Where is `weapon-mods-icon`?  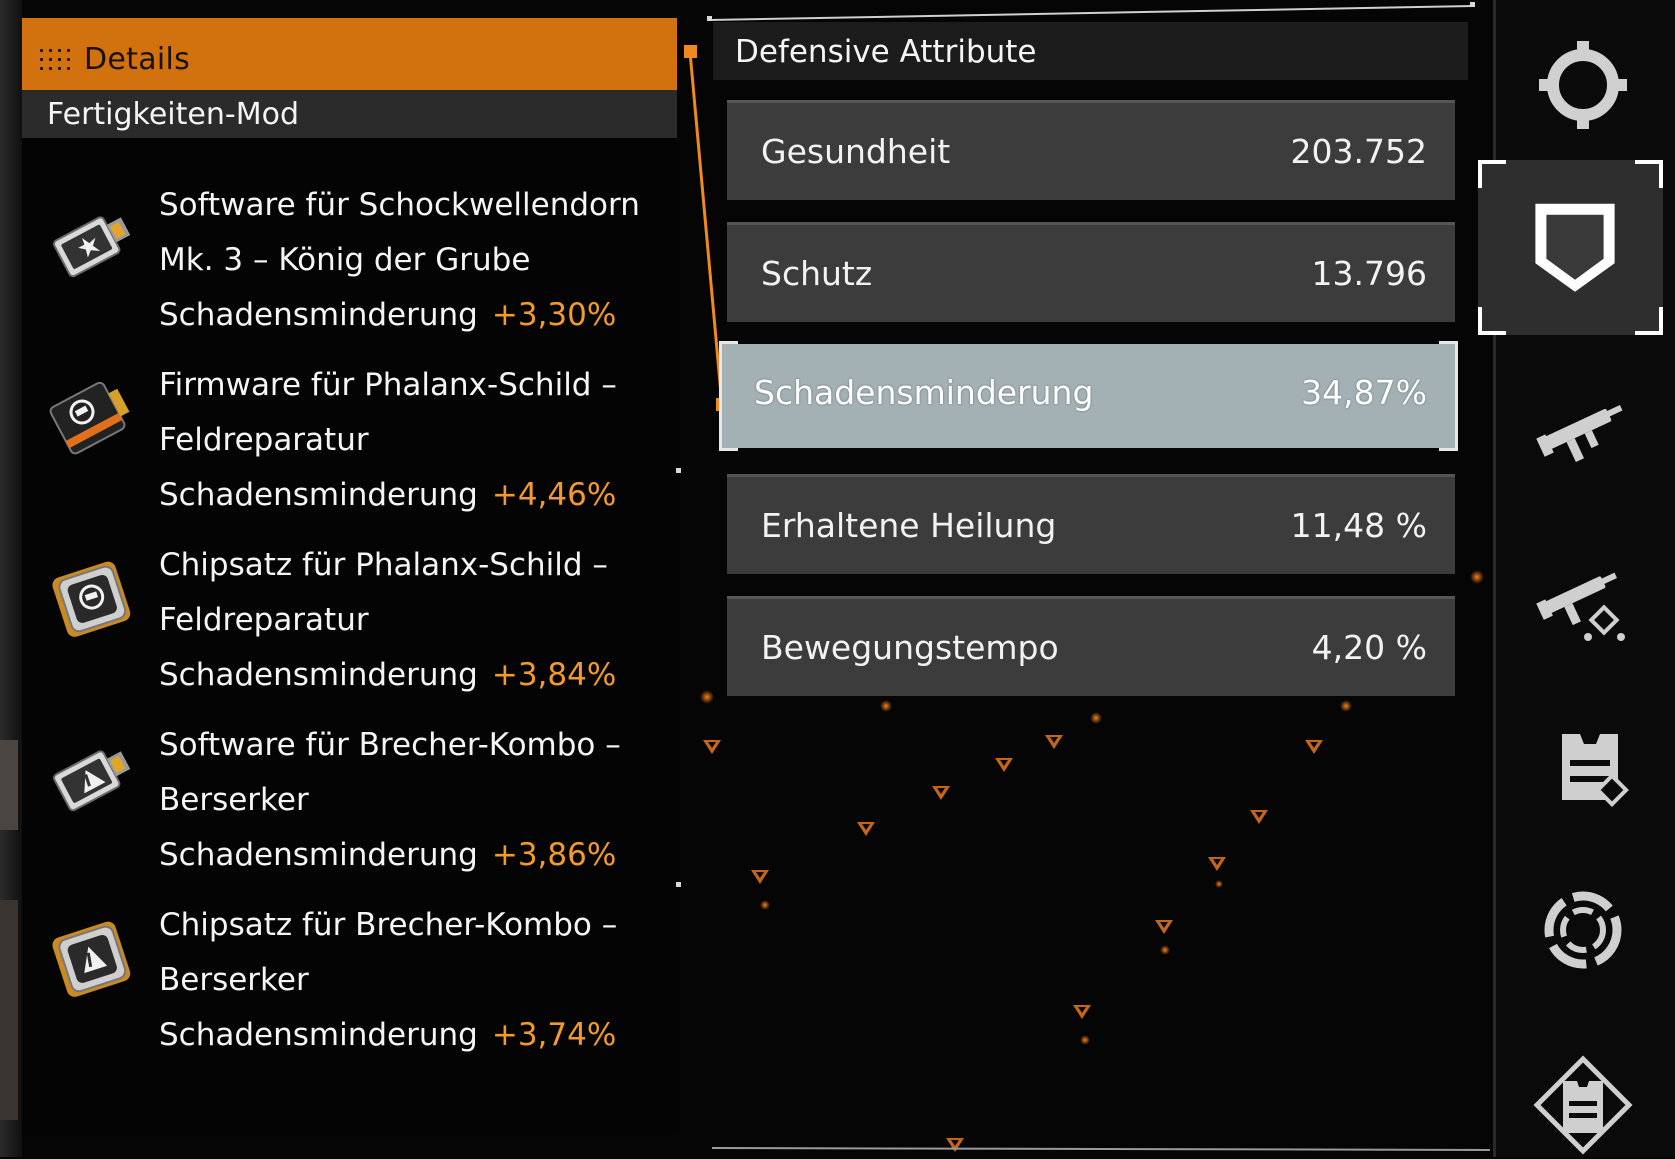
weapon-mods-icon is located at coordinates (1583, 605).